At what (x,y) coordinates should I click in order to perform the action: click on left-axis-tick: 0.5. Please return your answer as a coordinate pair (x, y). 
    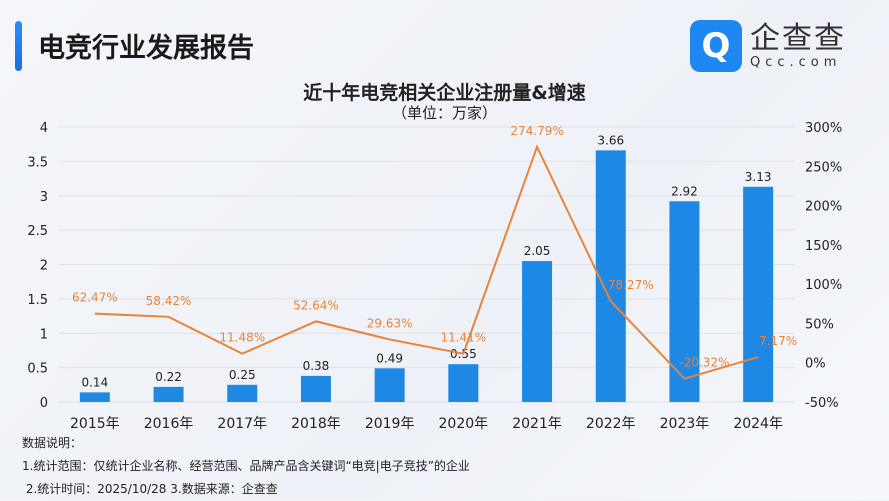
    Looking at the image, I should click on (37, 369).